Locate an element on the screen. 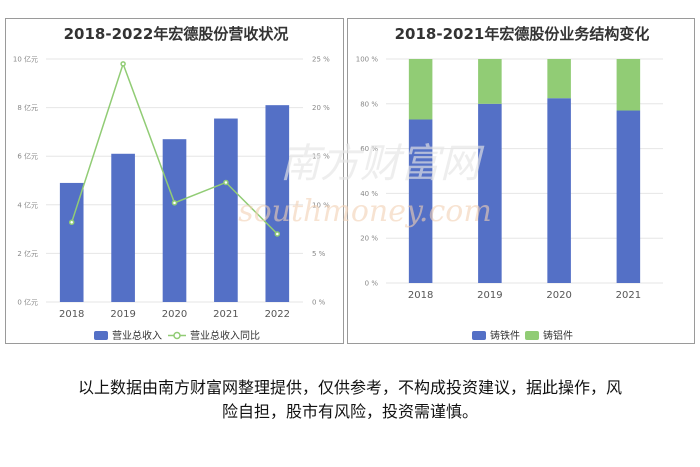  y-tick-label: 0 亿元 is located at coordinates (27, 302).